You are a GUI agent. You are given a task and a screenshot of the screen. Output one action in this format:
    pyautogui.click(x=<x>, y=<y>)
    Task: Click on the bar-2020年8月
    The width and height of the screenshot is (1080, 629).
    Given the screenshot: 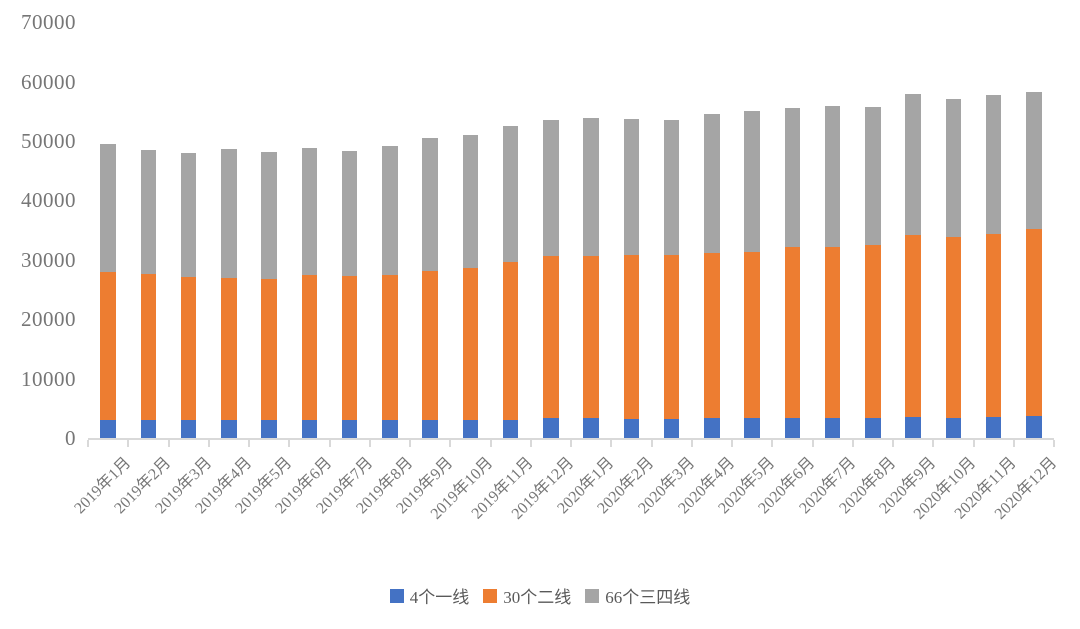 What is the action you would take?
    pyautogui.click(x=873, y=272)
    